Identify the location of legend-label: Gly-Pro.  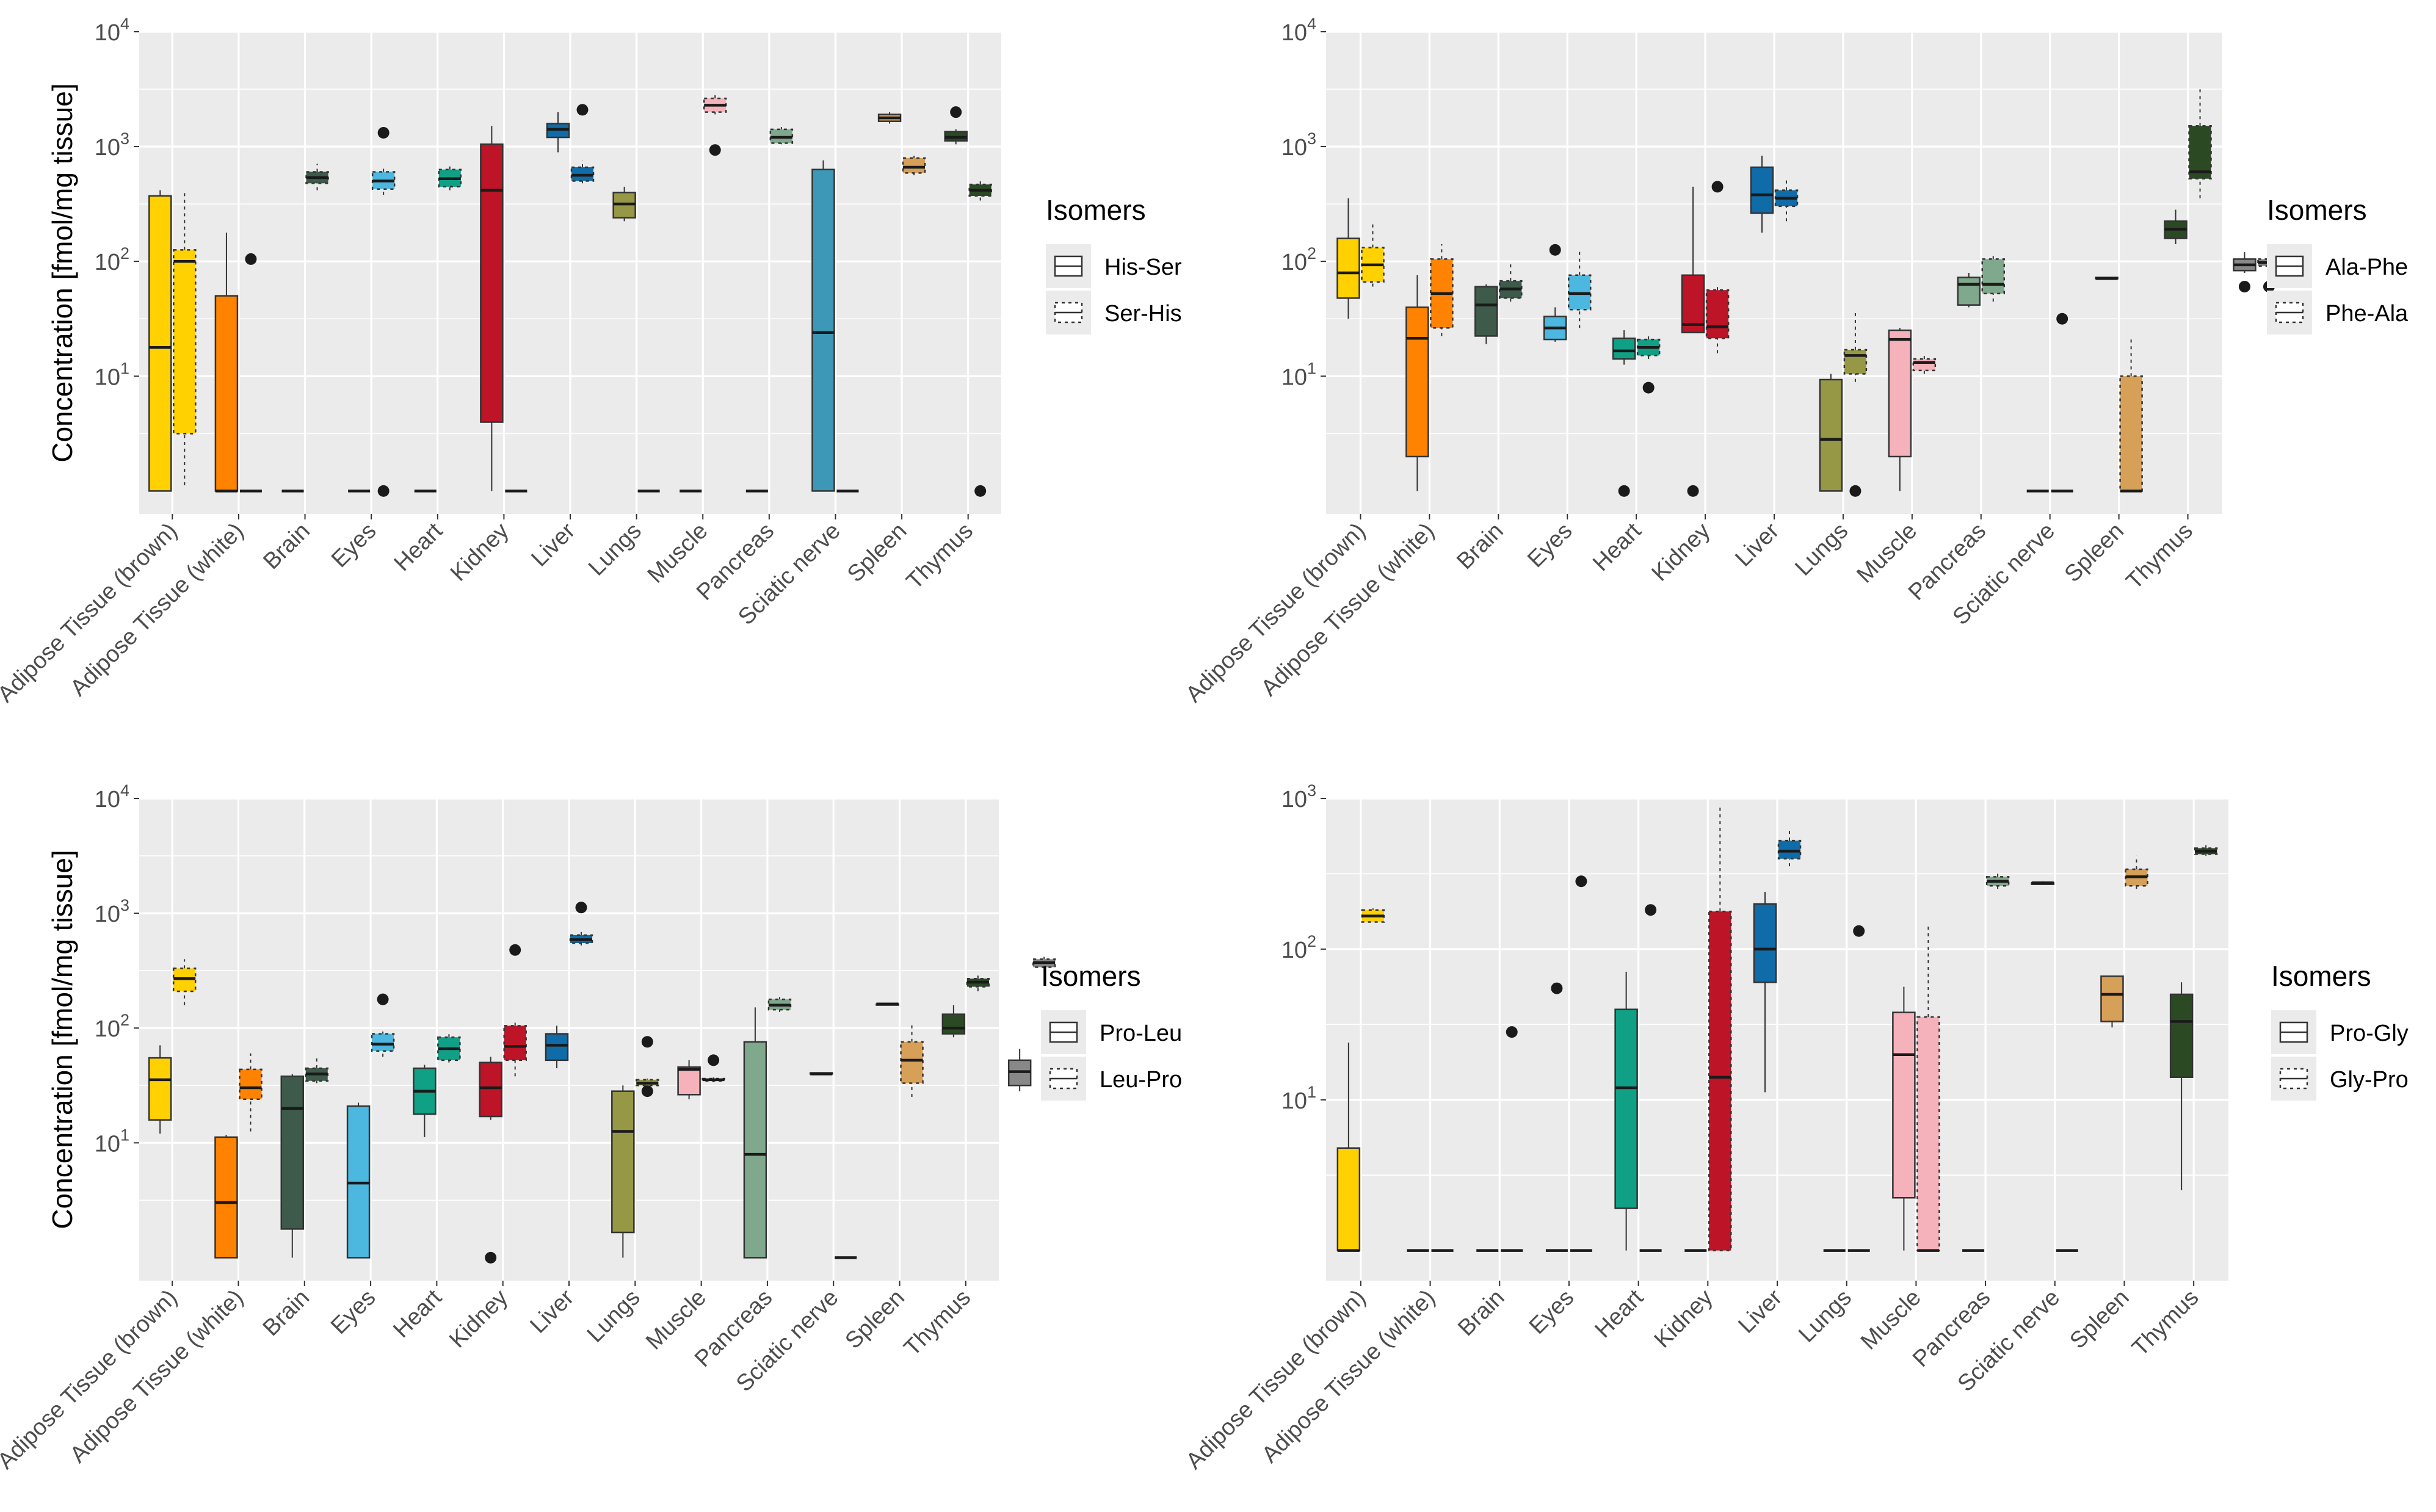
(2369, 1080).